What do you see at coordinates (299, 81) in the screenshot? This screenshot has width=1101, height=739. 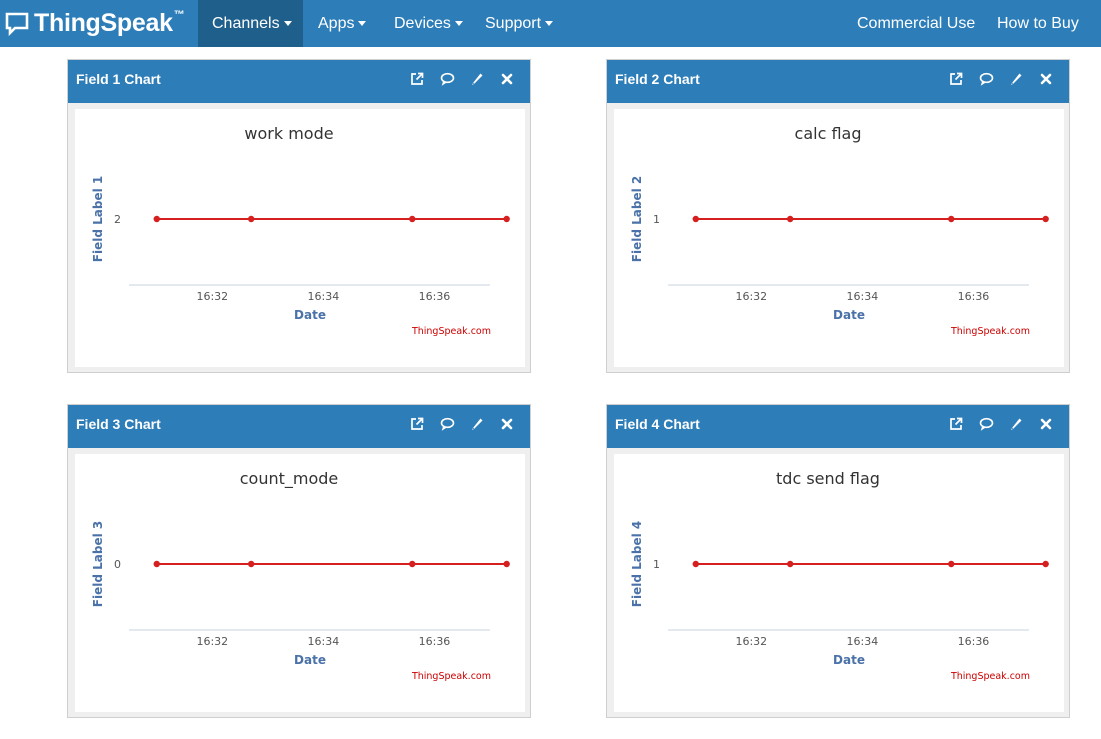 I see `panel-header: Field 1 Chart` at bounding box center [299, 81].